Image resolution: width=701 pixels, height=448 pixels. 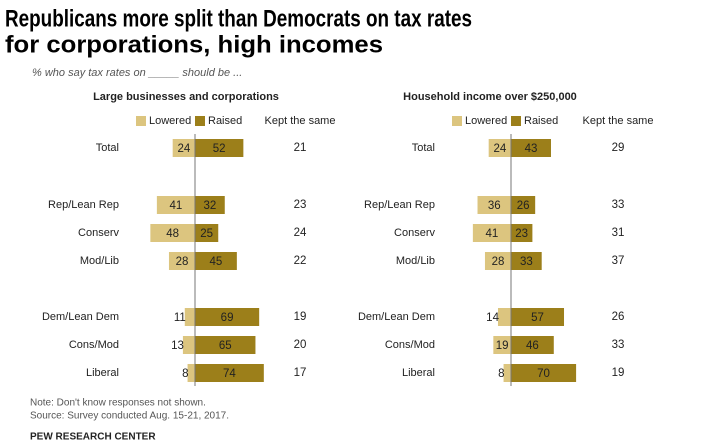 What do you see at coordinates (93, 437) in the screenshot?
I see `credit: PEW RESEARCH CENTER` at bounding box center [93, 437].